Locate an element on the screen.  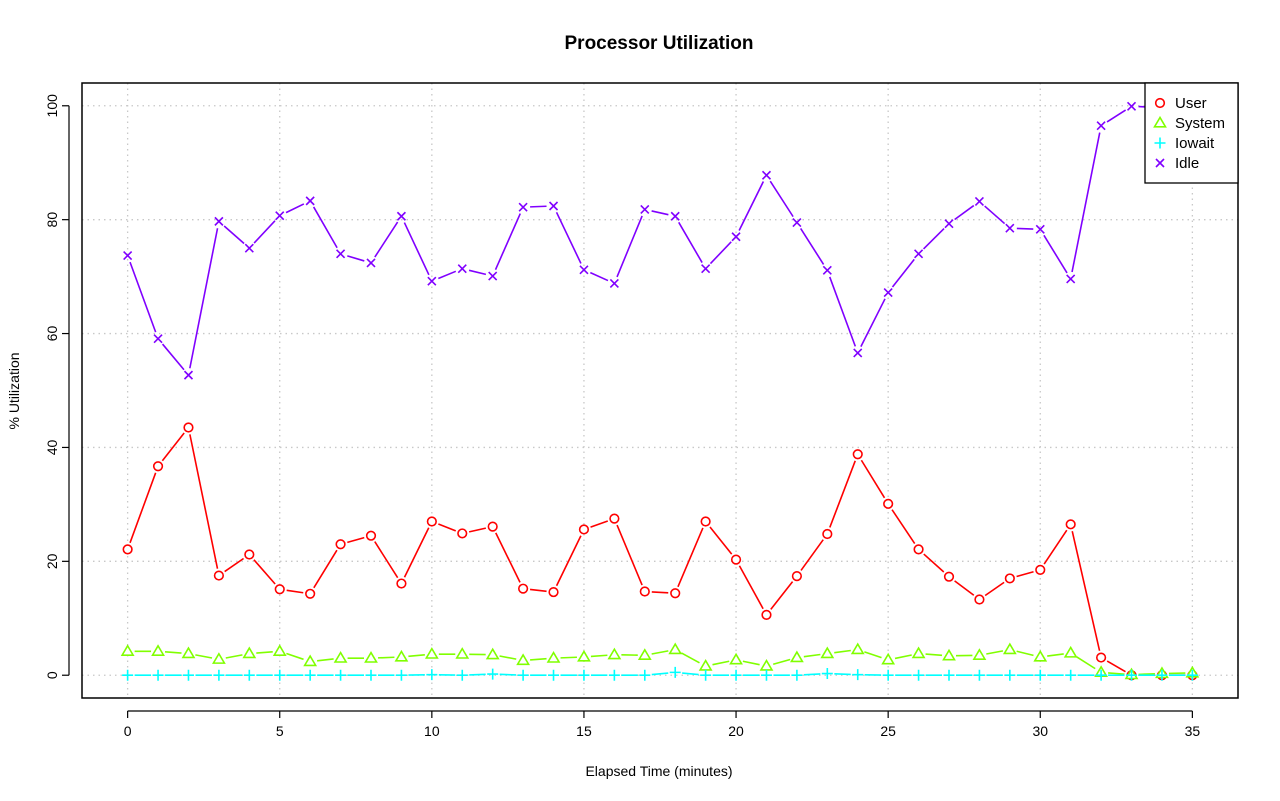
y-tick-label: 20 is located at coordinates (52, 561).